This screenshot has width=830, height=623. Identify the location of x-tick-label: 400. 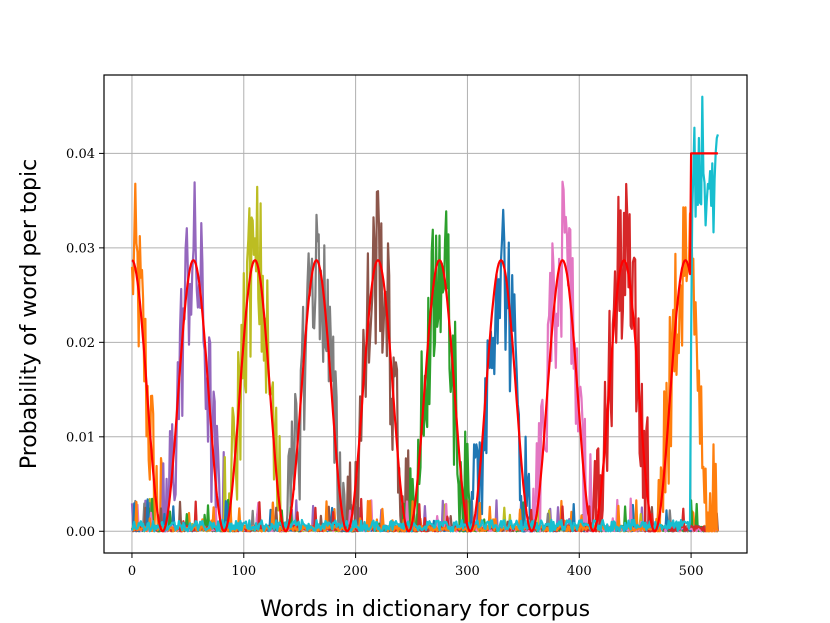
(579, 571).